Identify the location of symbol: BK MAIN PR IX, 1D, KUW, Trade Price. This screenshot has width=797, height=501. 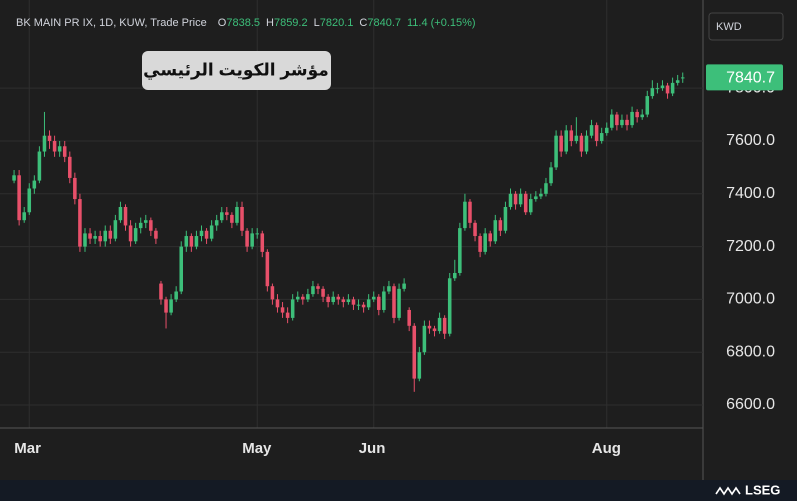
(111, 23).